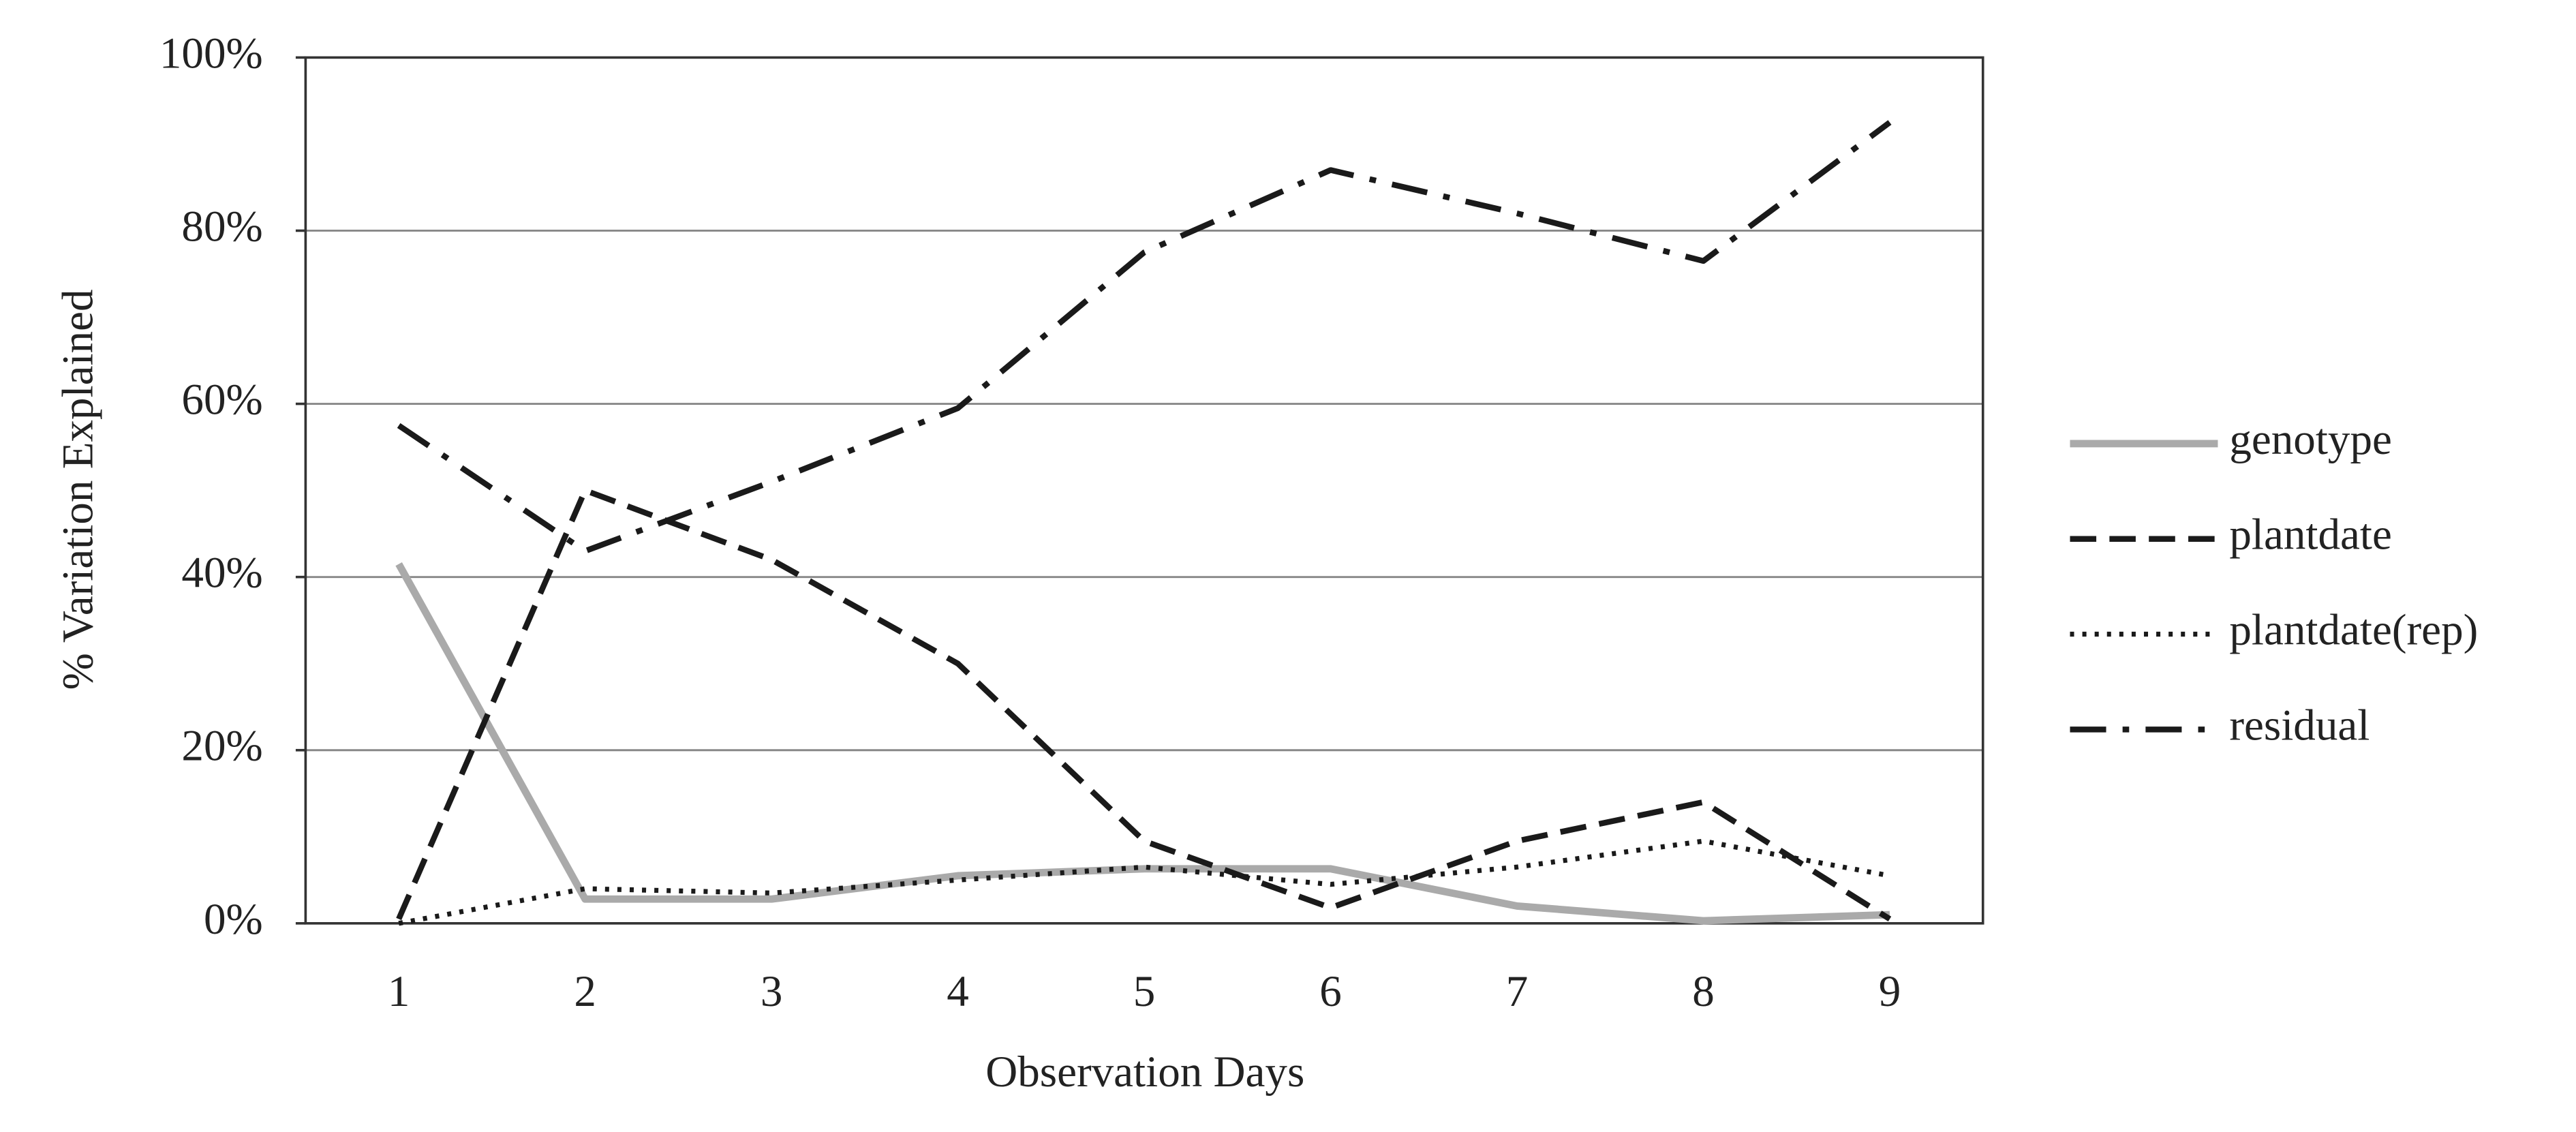  Describe the element at coordinates (1144, 882) in the screenshot. I see `series-line` at that location.